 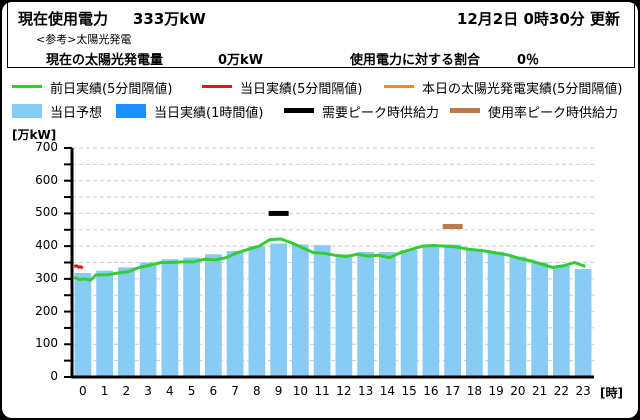 I want to click on blue-box-swatch, so click(x=131, y=111).